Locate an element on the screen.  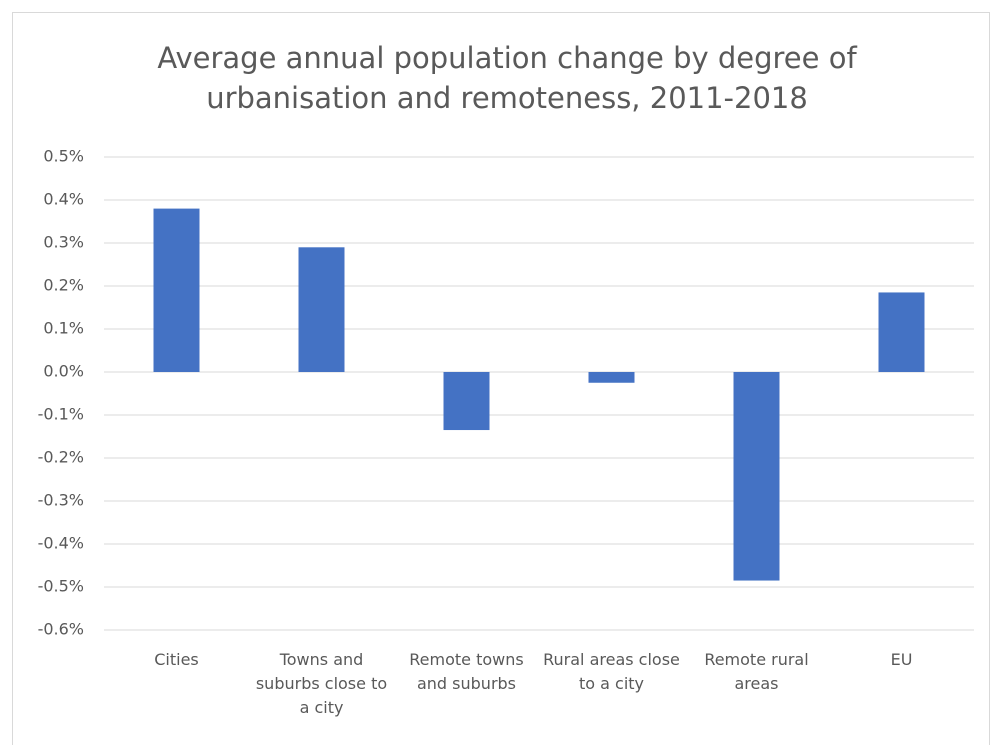
y-tick-label: 0.0% is located at coordinates (63, 371).